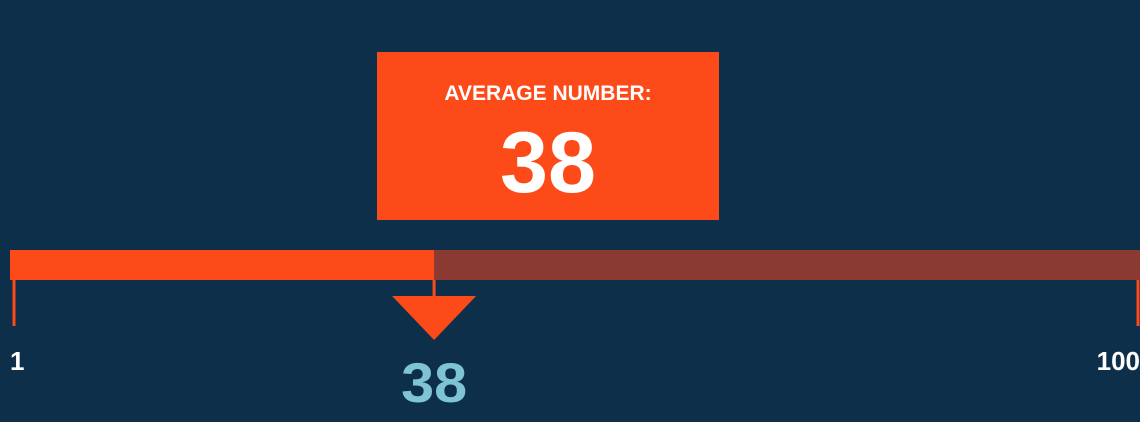 The image size is (1140, 422). Describe the element at coordinates (17, 361) in the screenshot. I see `x-tick-label: 1` at that location.